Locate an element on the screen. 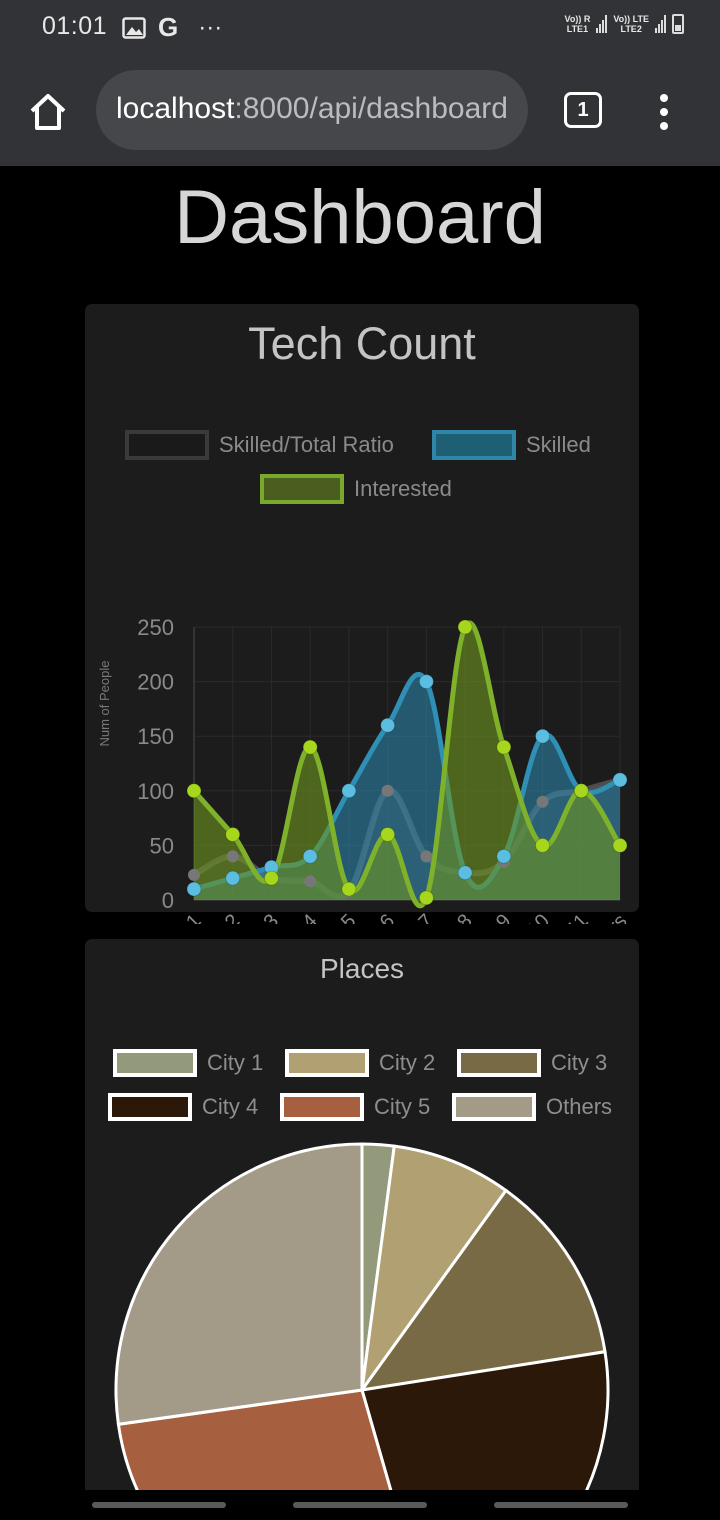  pie-slice-others is located at coordinates (239, 1284).